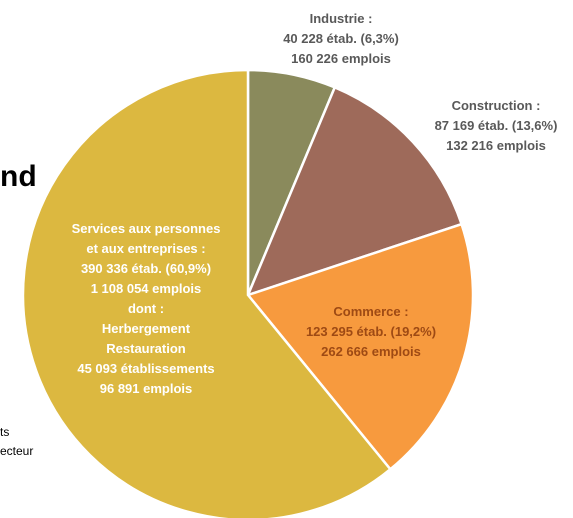 This screenshot has width=573, height=518. I want to click on slice-label-line: 87 169 étab. (13,6%), so click(496, 125).